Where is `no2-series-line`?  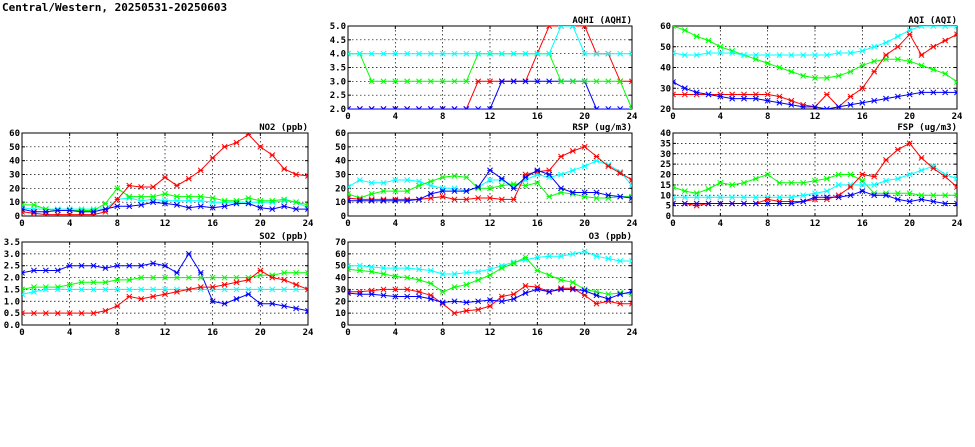 no2-series-line is located at coordinates (165, 199).